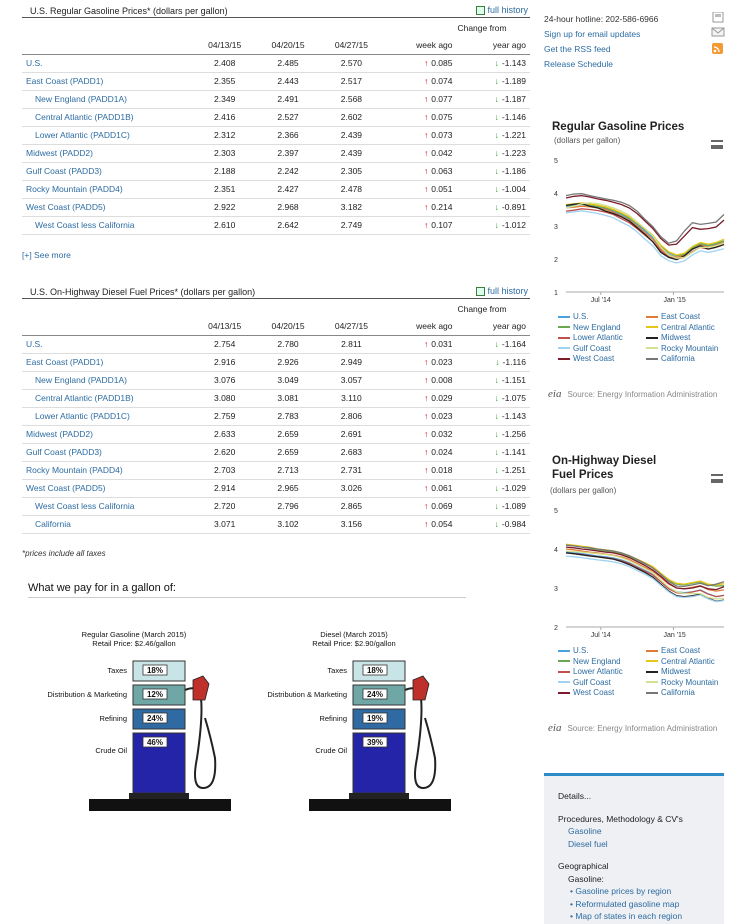  What do you see at coordinates (556, 161) in the screenshot?
I see `y-tick-label: 5` at bounding box center [556, 161].